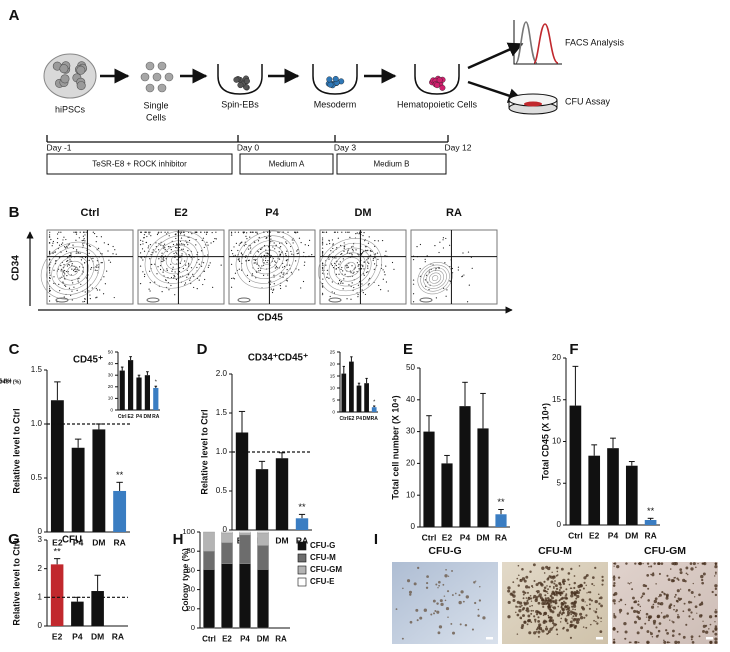  What do you see at coordinates (333, 388) in the screenshot?
I see `y-tick-label: 10` at bounding box center [333, 388].